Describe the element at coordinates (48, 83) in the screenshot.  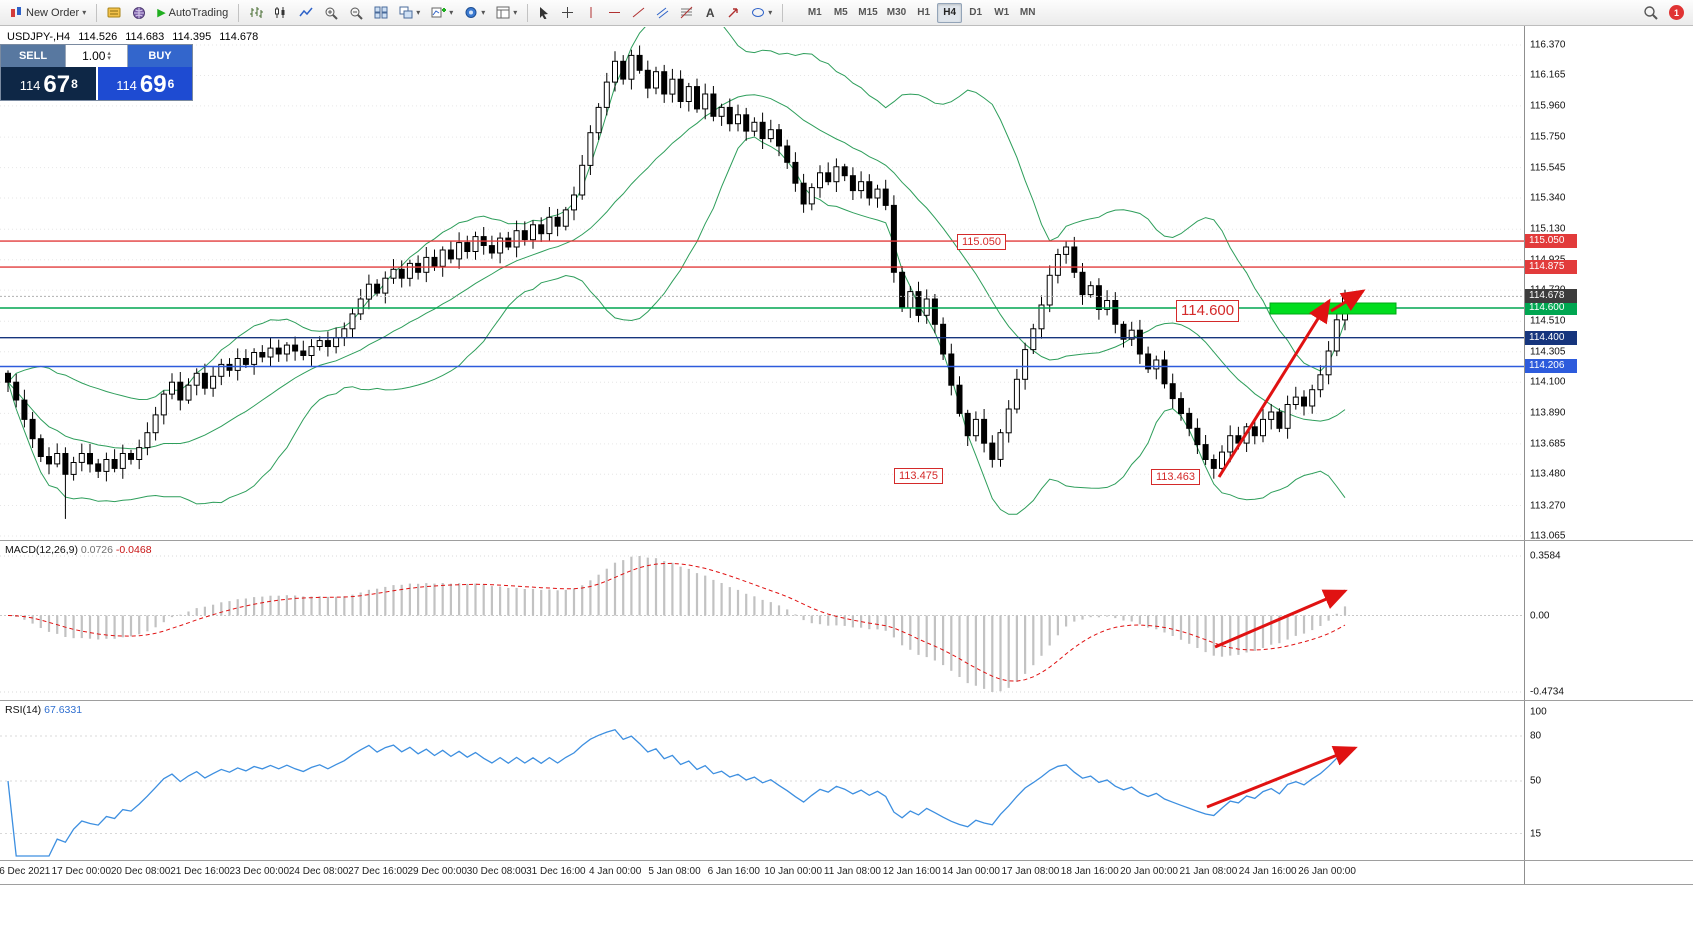
I see `sell-price-box: 114 67 8` at that location.